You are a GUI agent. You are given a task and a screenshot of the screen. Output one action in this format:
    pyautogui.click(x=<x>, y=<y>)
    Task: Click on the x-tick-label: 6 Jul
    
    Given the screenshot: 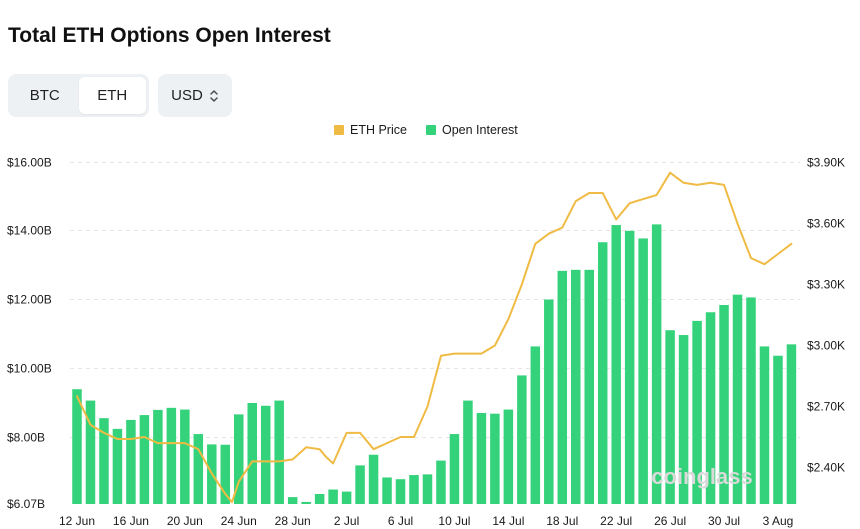 What is the action you would take?
    pyautogui.click(x=400, y=521)
    